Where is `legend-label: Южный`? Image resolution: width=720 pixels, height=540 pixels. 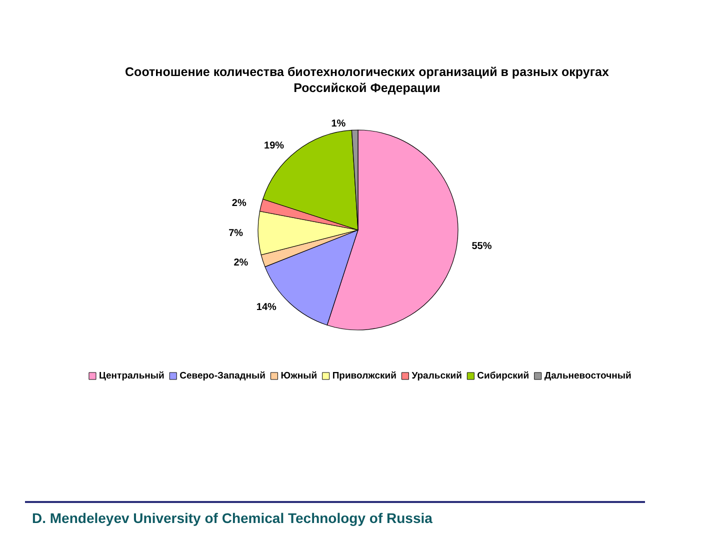 legend-label: Южный is located at coordinates (299, 376).